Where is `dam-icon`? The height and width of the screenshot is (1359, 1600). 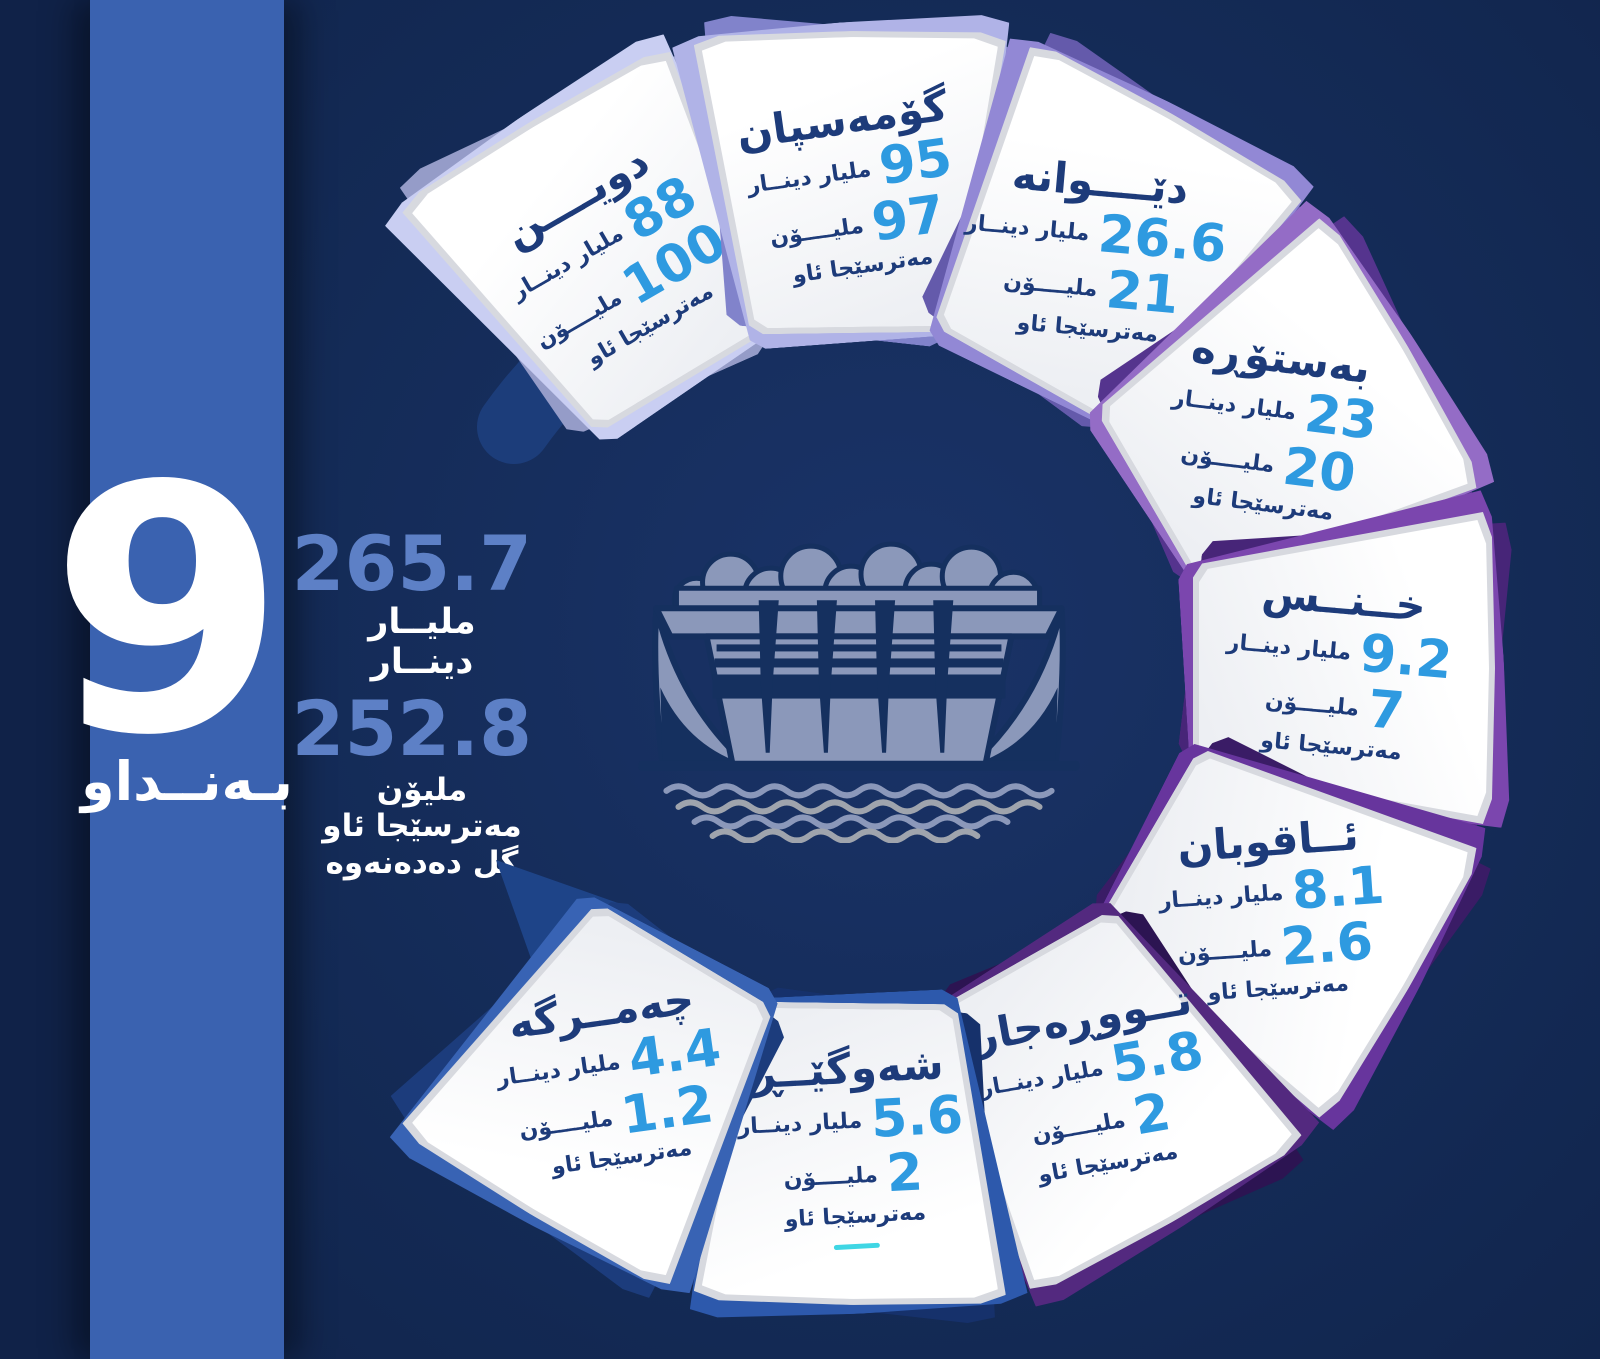
dam-icon is located at coordinates (859, 692).